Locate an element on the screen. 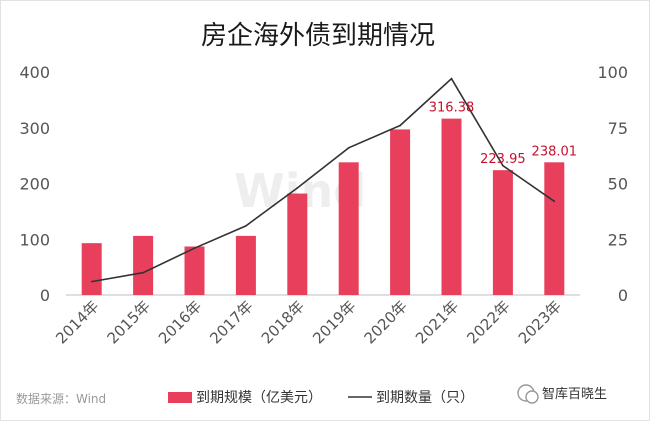  y-left-tick-label: 400 is located at coordinates (34, 72).